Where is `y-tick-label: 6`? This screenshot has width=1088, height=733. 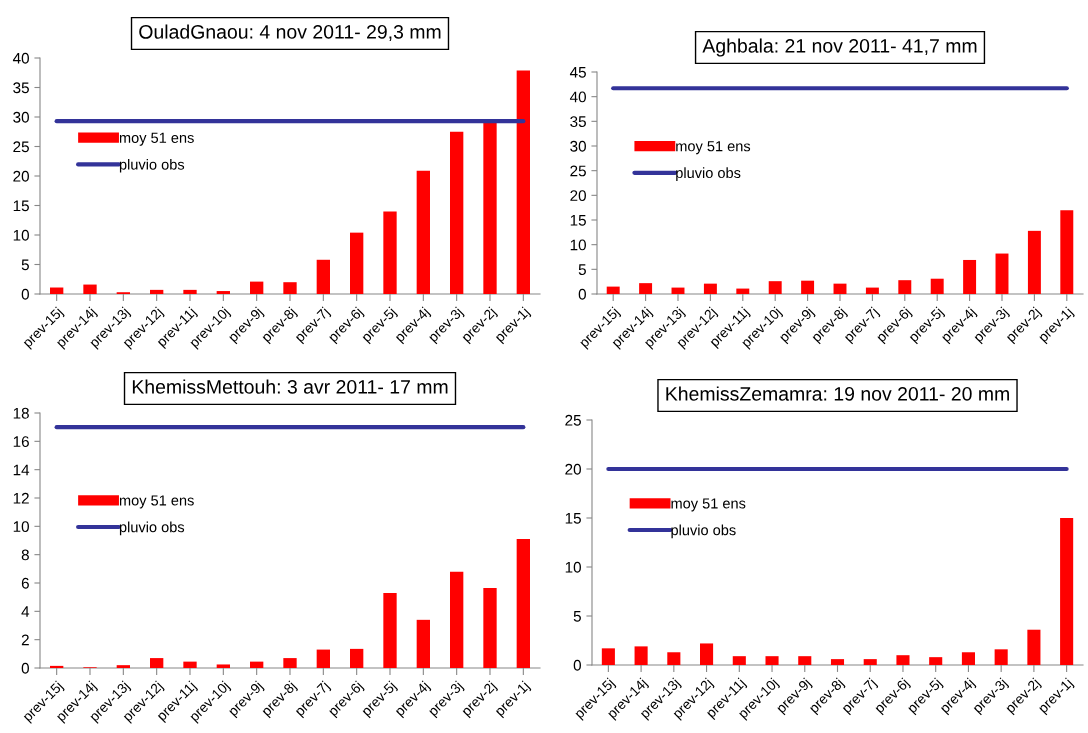
y-tick-label: 6 is located at coordinates (25, 583).